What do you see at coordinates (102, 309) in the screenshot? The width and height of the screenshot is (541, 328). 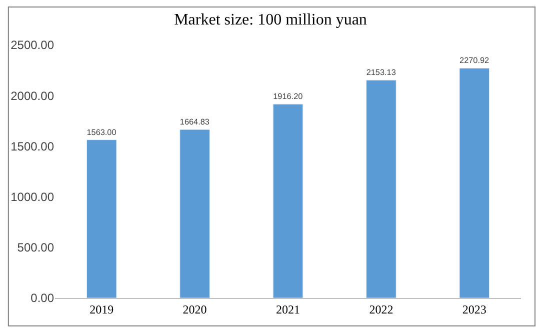 I see `x-tick-label: 2019` at bounding box center [102, 309].